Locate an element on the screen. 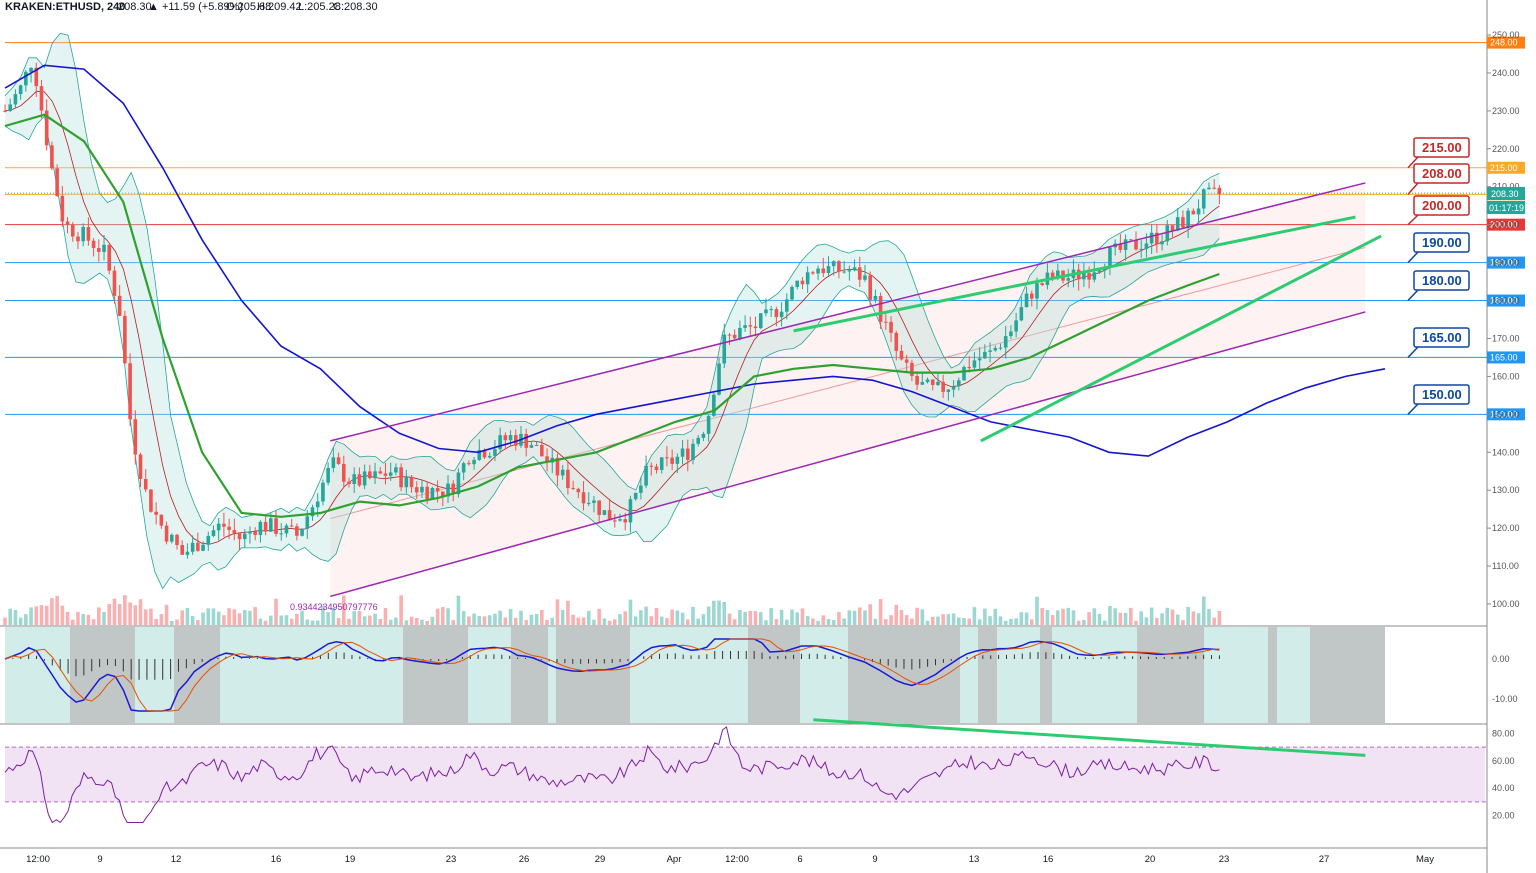 The height and width of the screenshot is (873, 1536). time-tick-label: 16 is located at coordinates (276, 859).